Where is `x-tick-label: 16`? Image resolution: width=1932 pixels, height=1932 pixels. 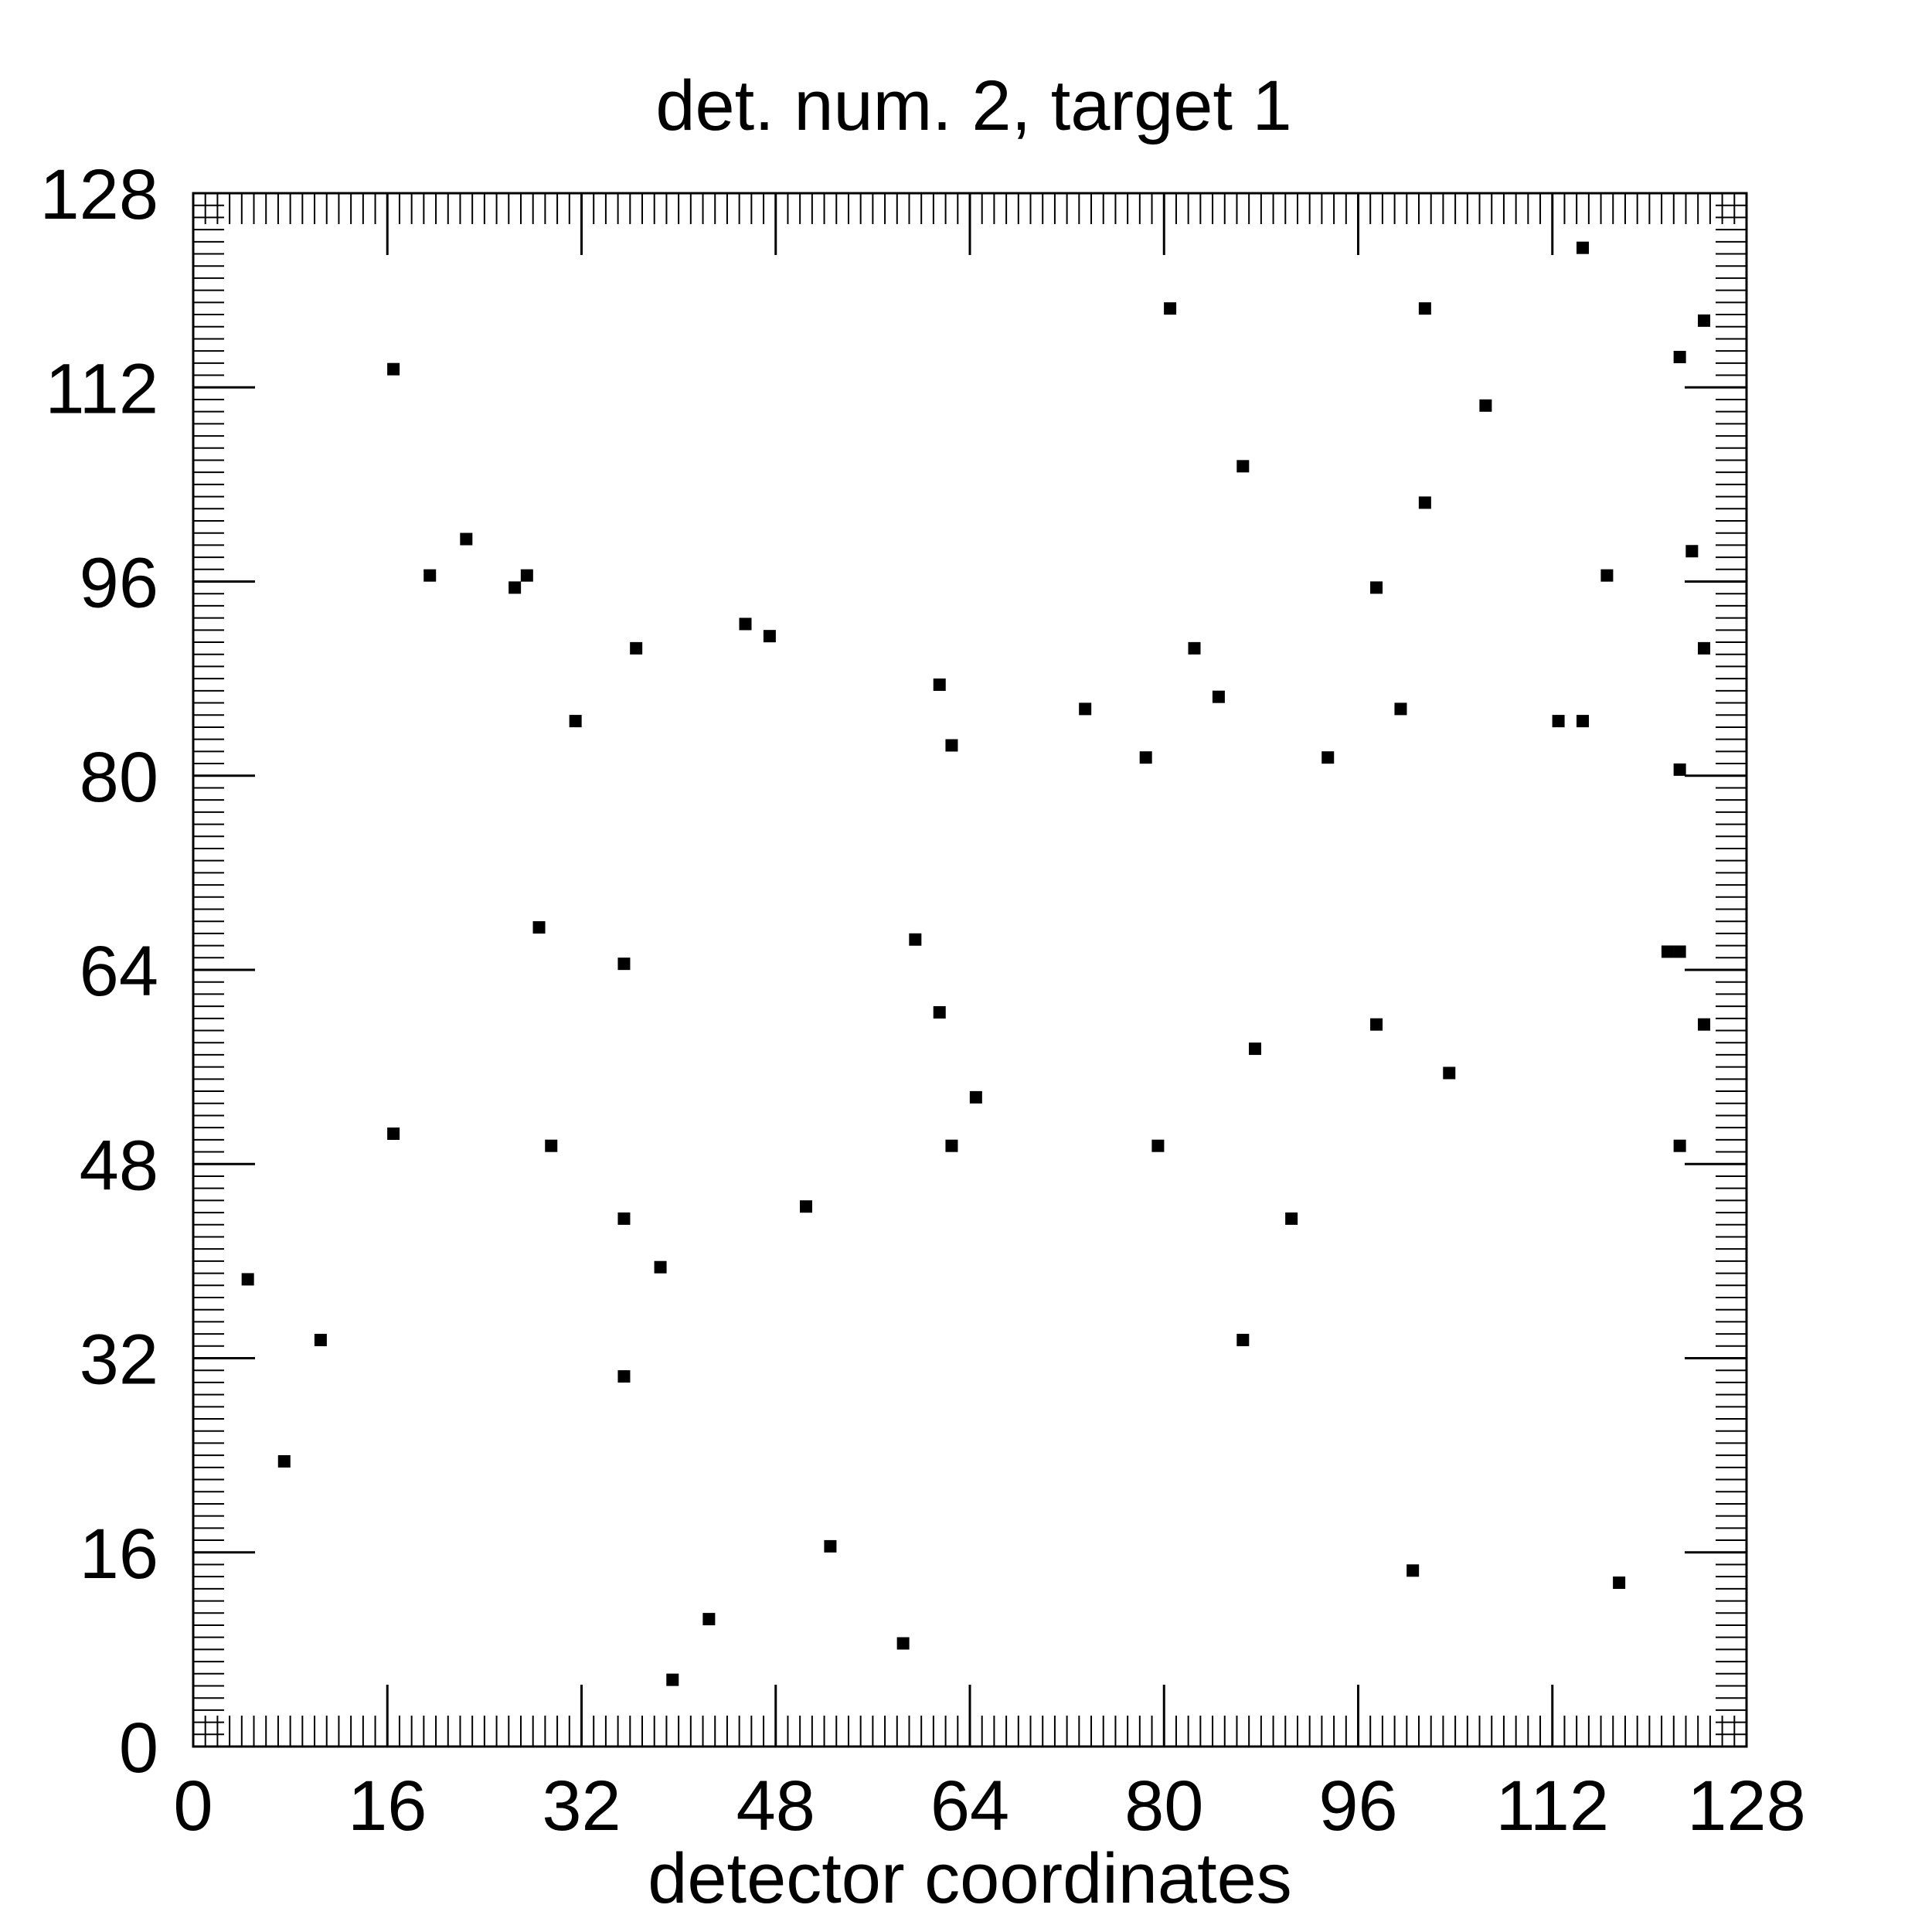
x-tick-label: 16 is located at coordinates (388, 1806).